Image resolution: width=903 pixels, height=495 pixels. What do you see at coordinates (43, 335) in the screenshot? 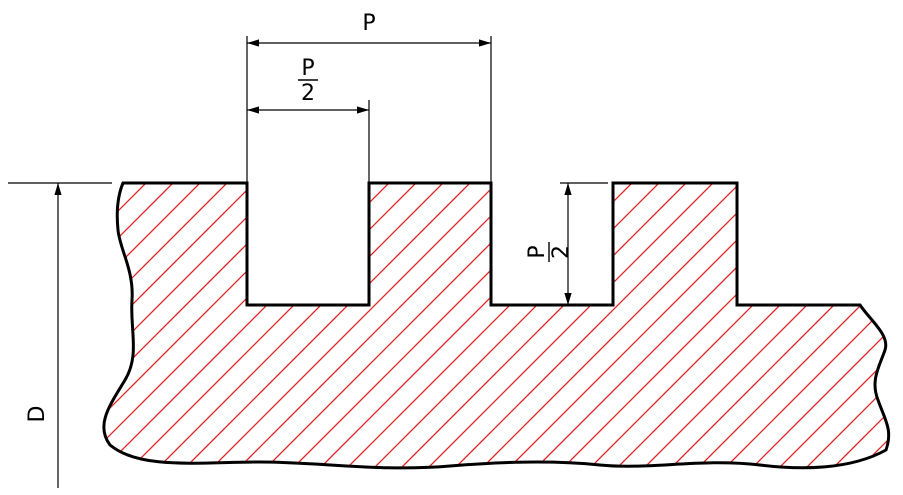
I see `diameter-dimension: D` at bounding box center [43, 335].